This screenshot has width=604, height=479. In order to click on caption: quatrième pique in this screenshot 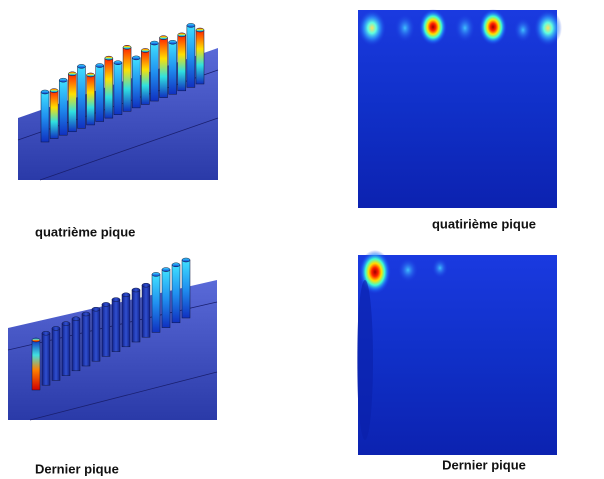, I will do `click(85, 231)`.